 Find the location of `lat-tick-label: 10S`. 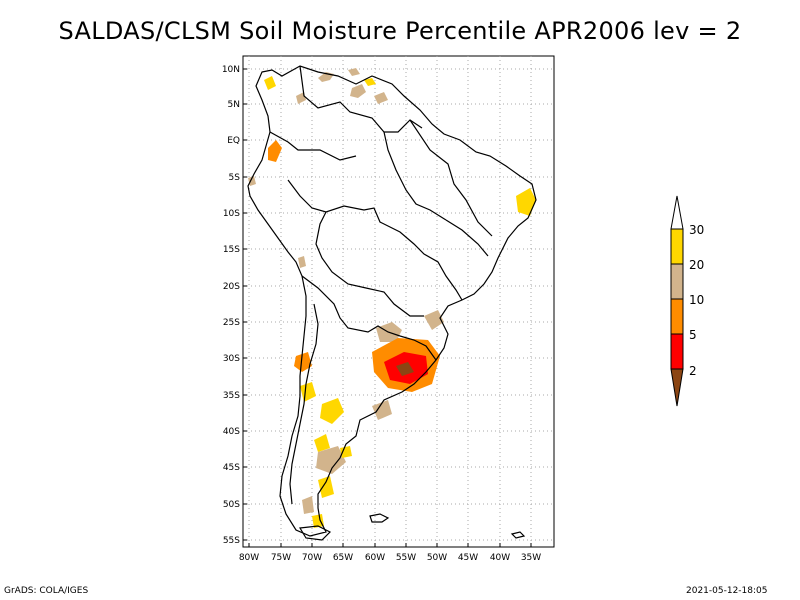

lat-tick-label: 10S is located at coordinates (231, 214).